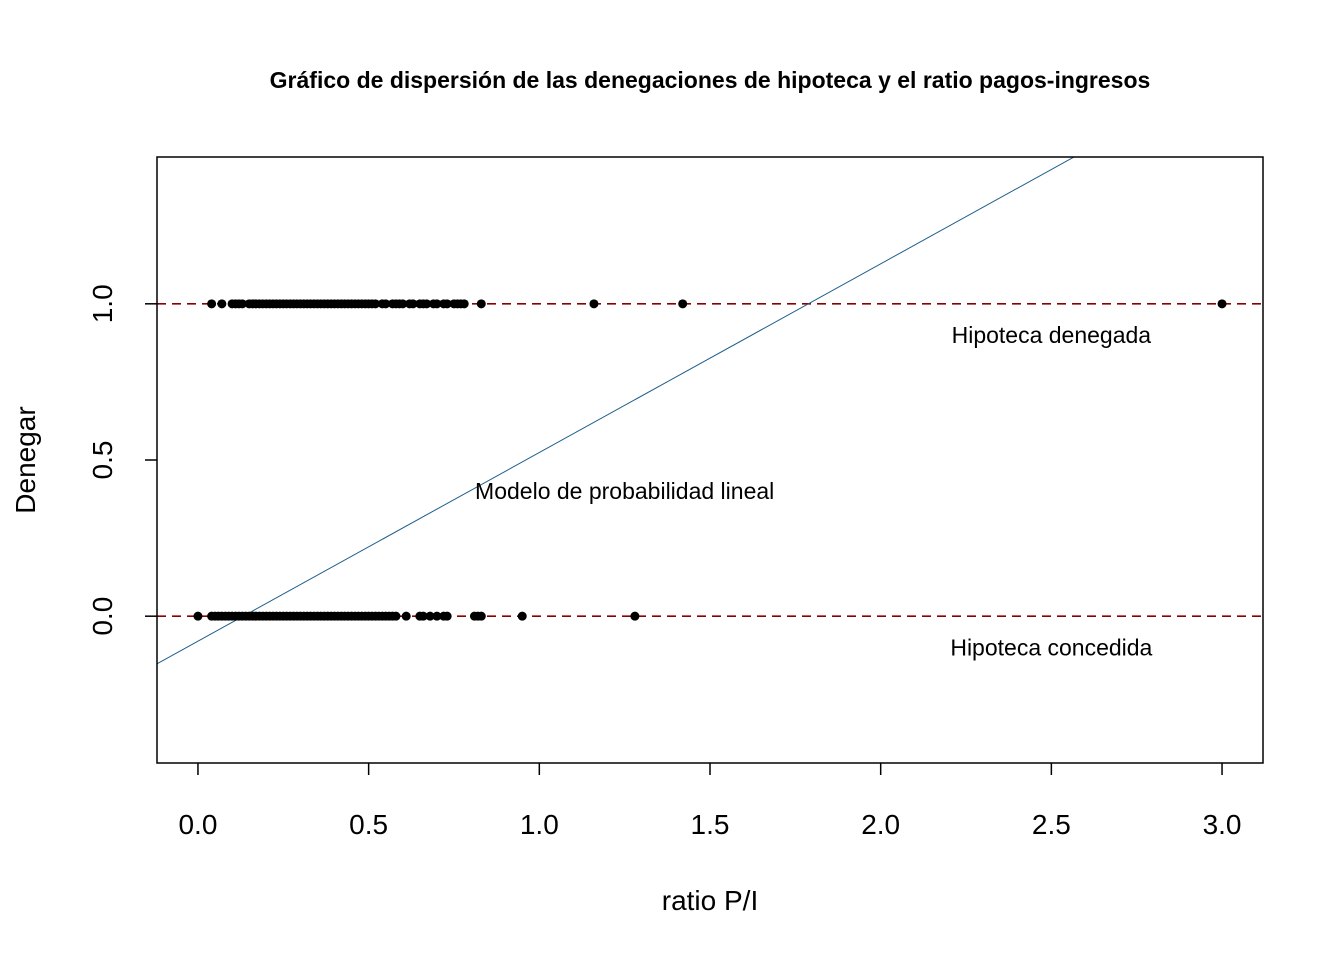 The width and height of the screenshot is (1344, 960). Describe the element at coordinates (1052, 335) in the screenshot. I see `annotation-text: Hipoteca denegada` at that location.